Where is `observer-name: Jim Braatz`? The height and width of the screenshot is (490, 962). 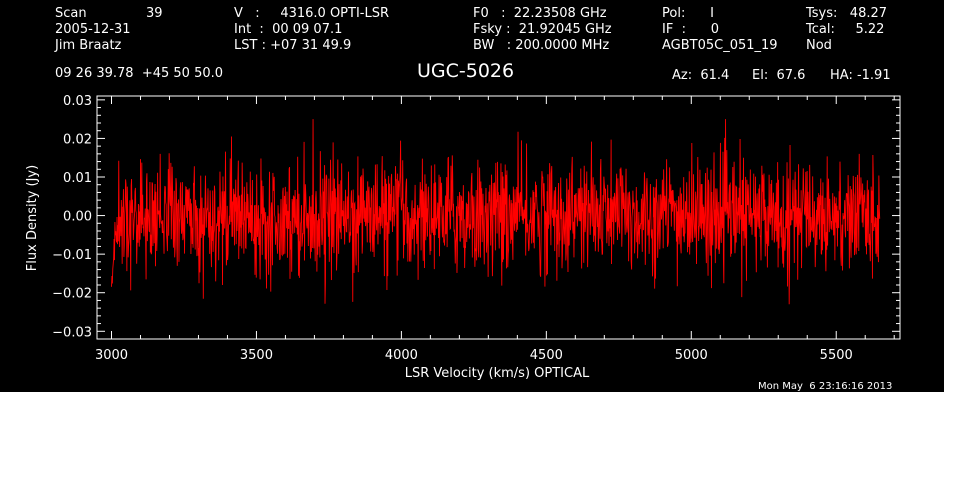 observer-name: Jim Braatz is located at coordinates (88, 45).